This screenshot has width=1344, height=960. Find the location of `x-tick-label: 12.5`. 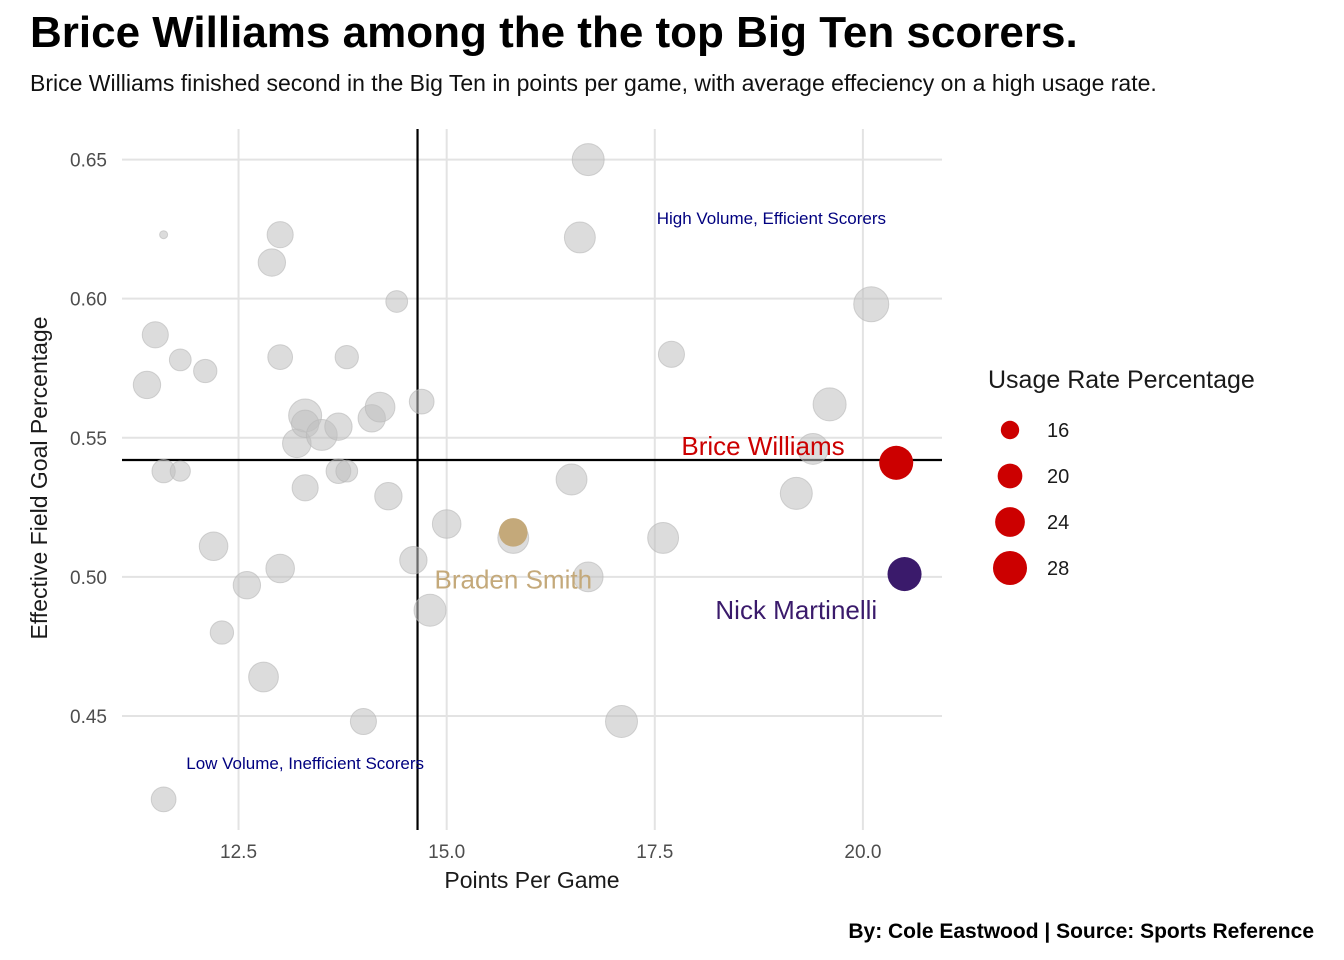

x-tick-label: 12.5 is located at coordinates (238, 852).